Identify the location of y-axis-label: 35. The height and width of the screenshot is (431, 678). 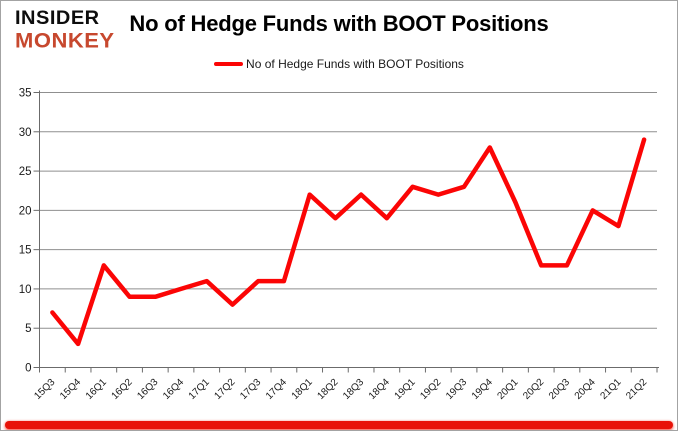
(25, 94).